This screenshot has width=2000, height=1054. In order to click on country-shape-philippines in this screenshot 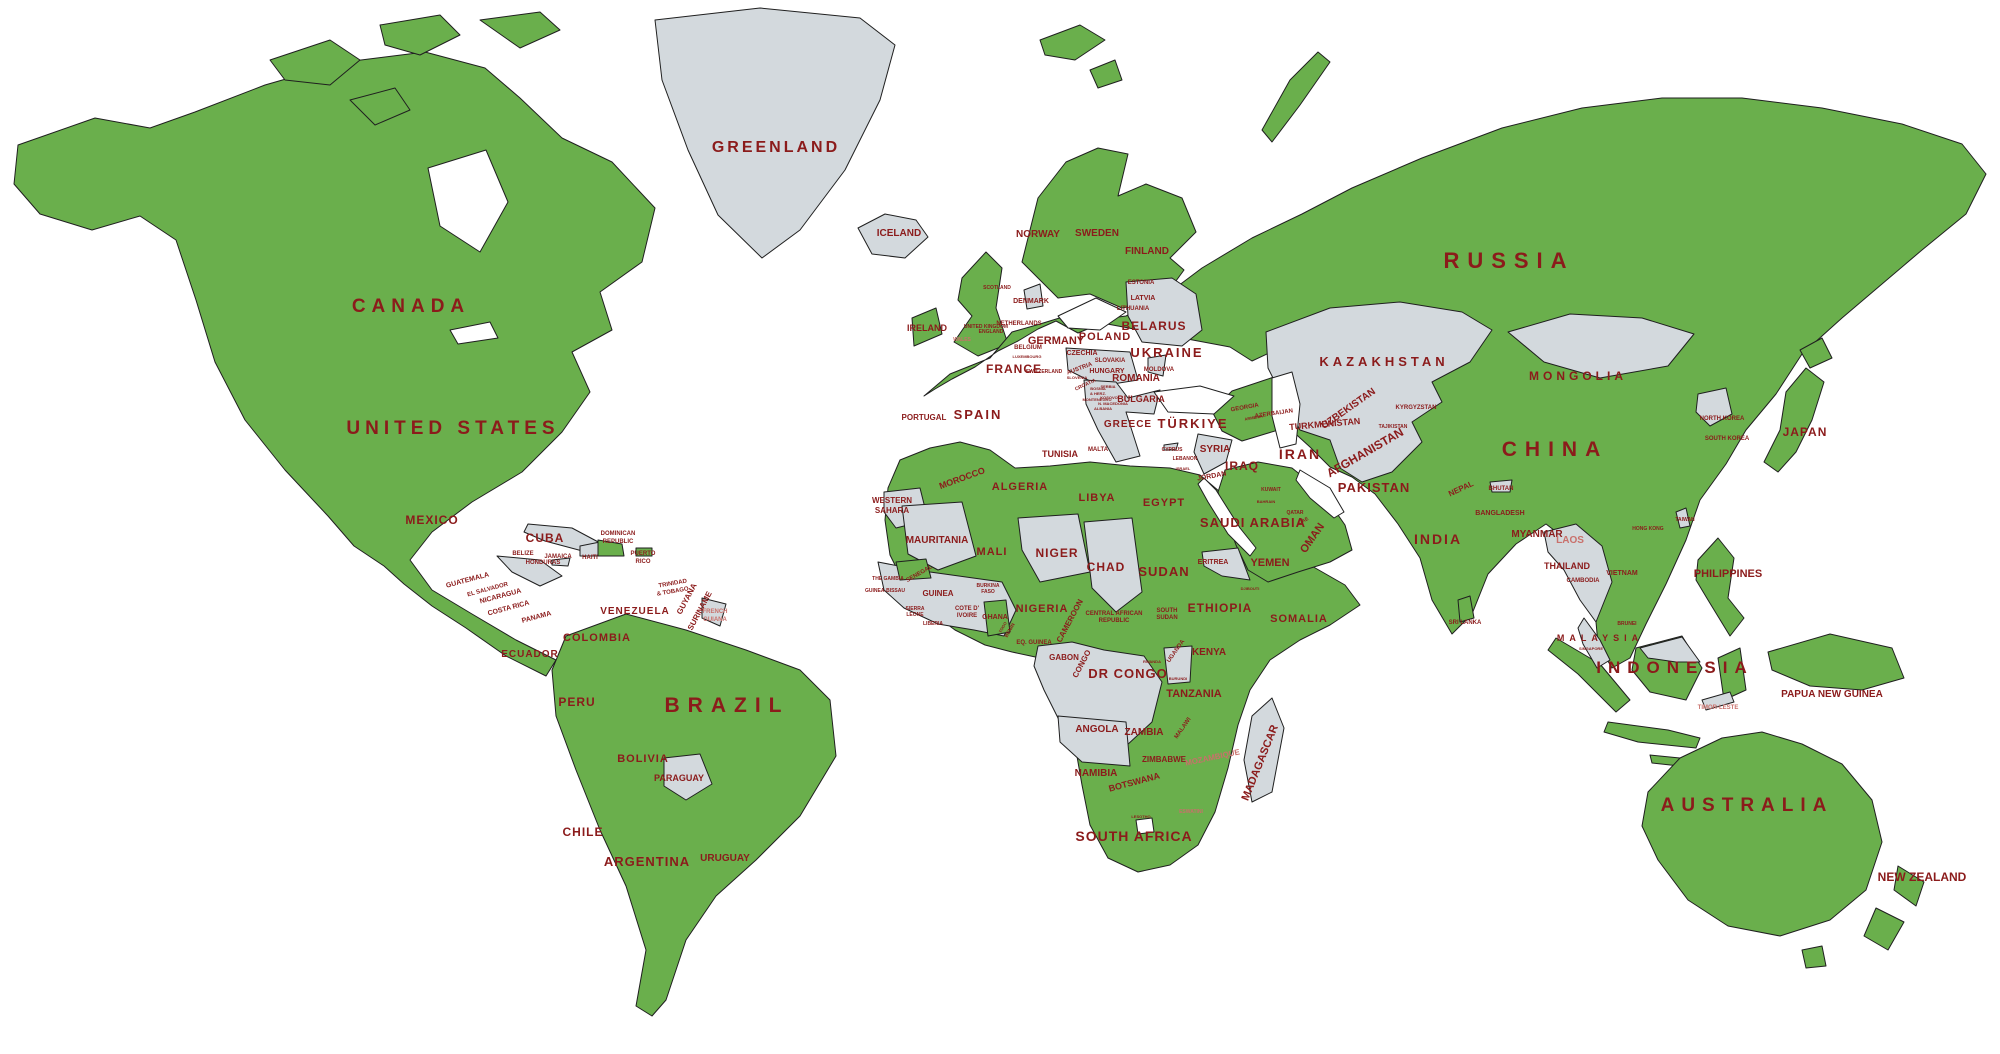, I will do `click(1720, 587)`.